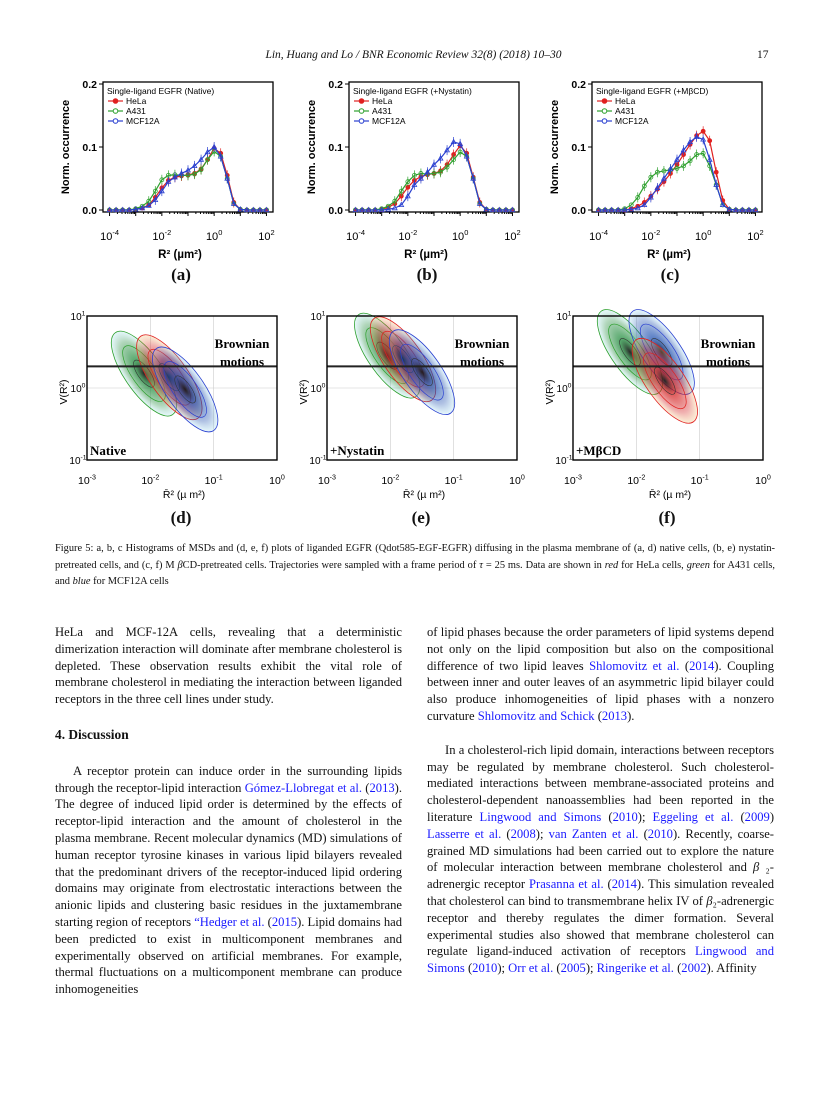 This screenshot has width=827, height=1102. I want to click on citation-link: Ringerike et al., so click(635, 968).